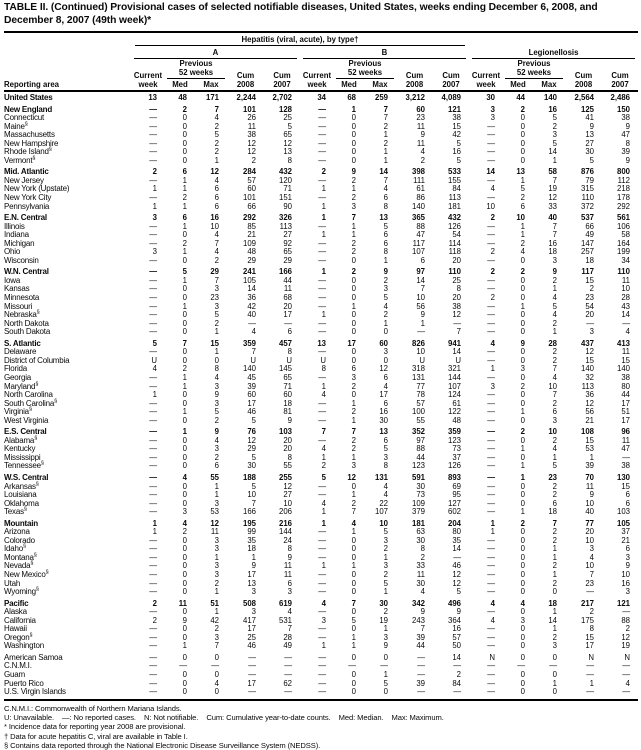  What do you see at coordinates (623, 477) in the screenshot?
I see `value-cell: 130` at bounding box center [623, 477].